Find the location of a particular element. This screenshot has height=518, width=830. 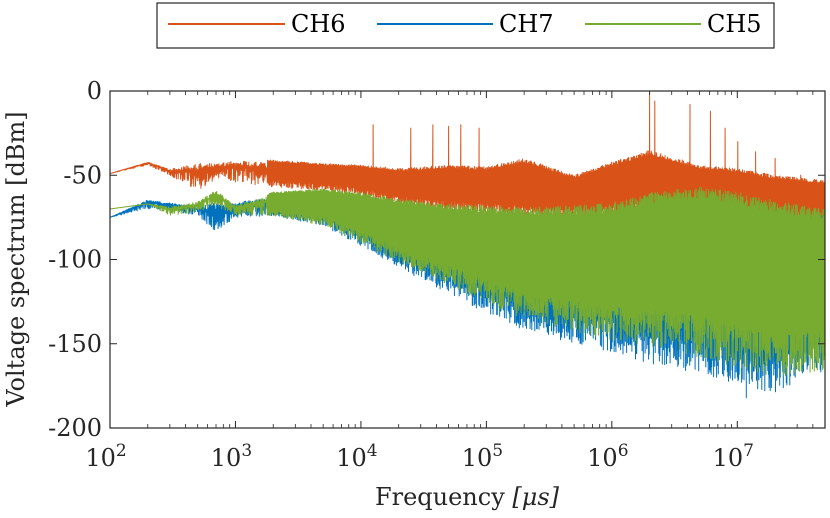

x-tick-label: 104 is located at coordinates (356, 456).